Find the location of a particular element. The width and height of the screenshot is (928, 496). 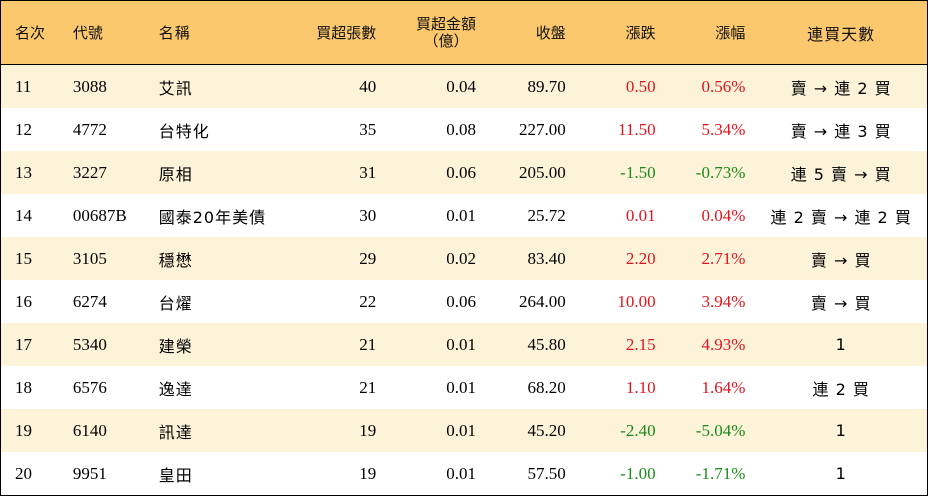

rank-cell: 11 is located at coordinates (23, 86).